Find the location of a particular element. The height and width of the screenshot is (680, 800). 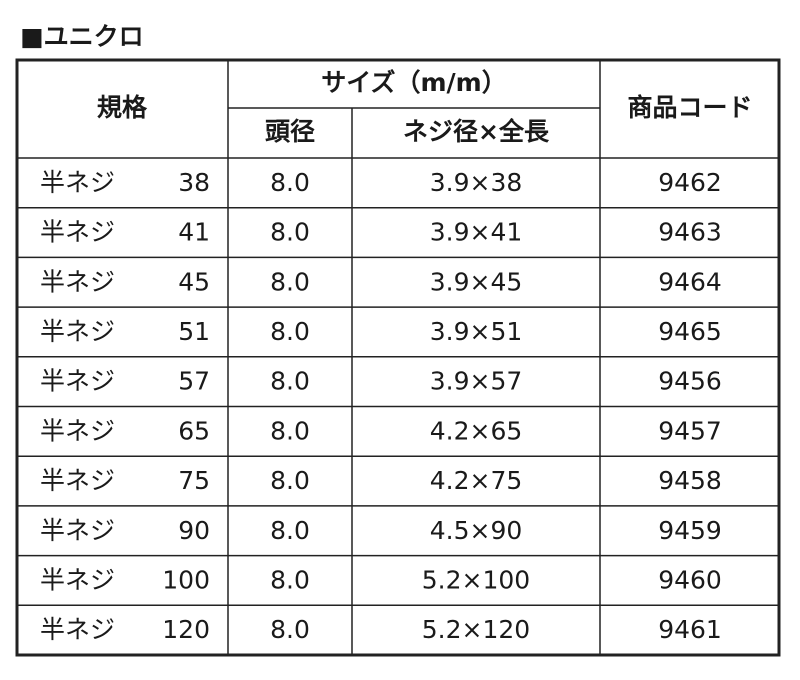

table-cell: 9462 is located at coordinates (690, 182).